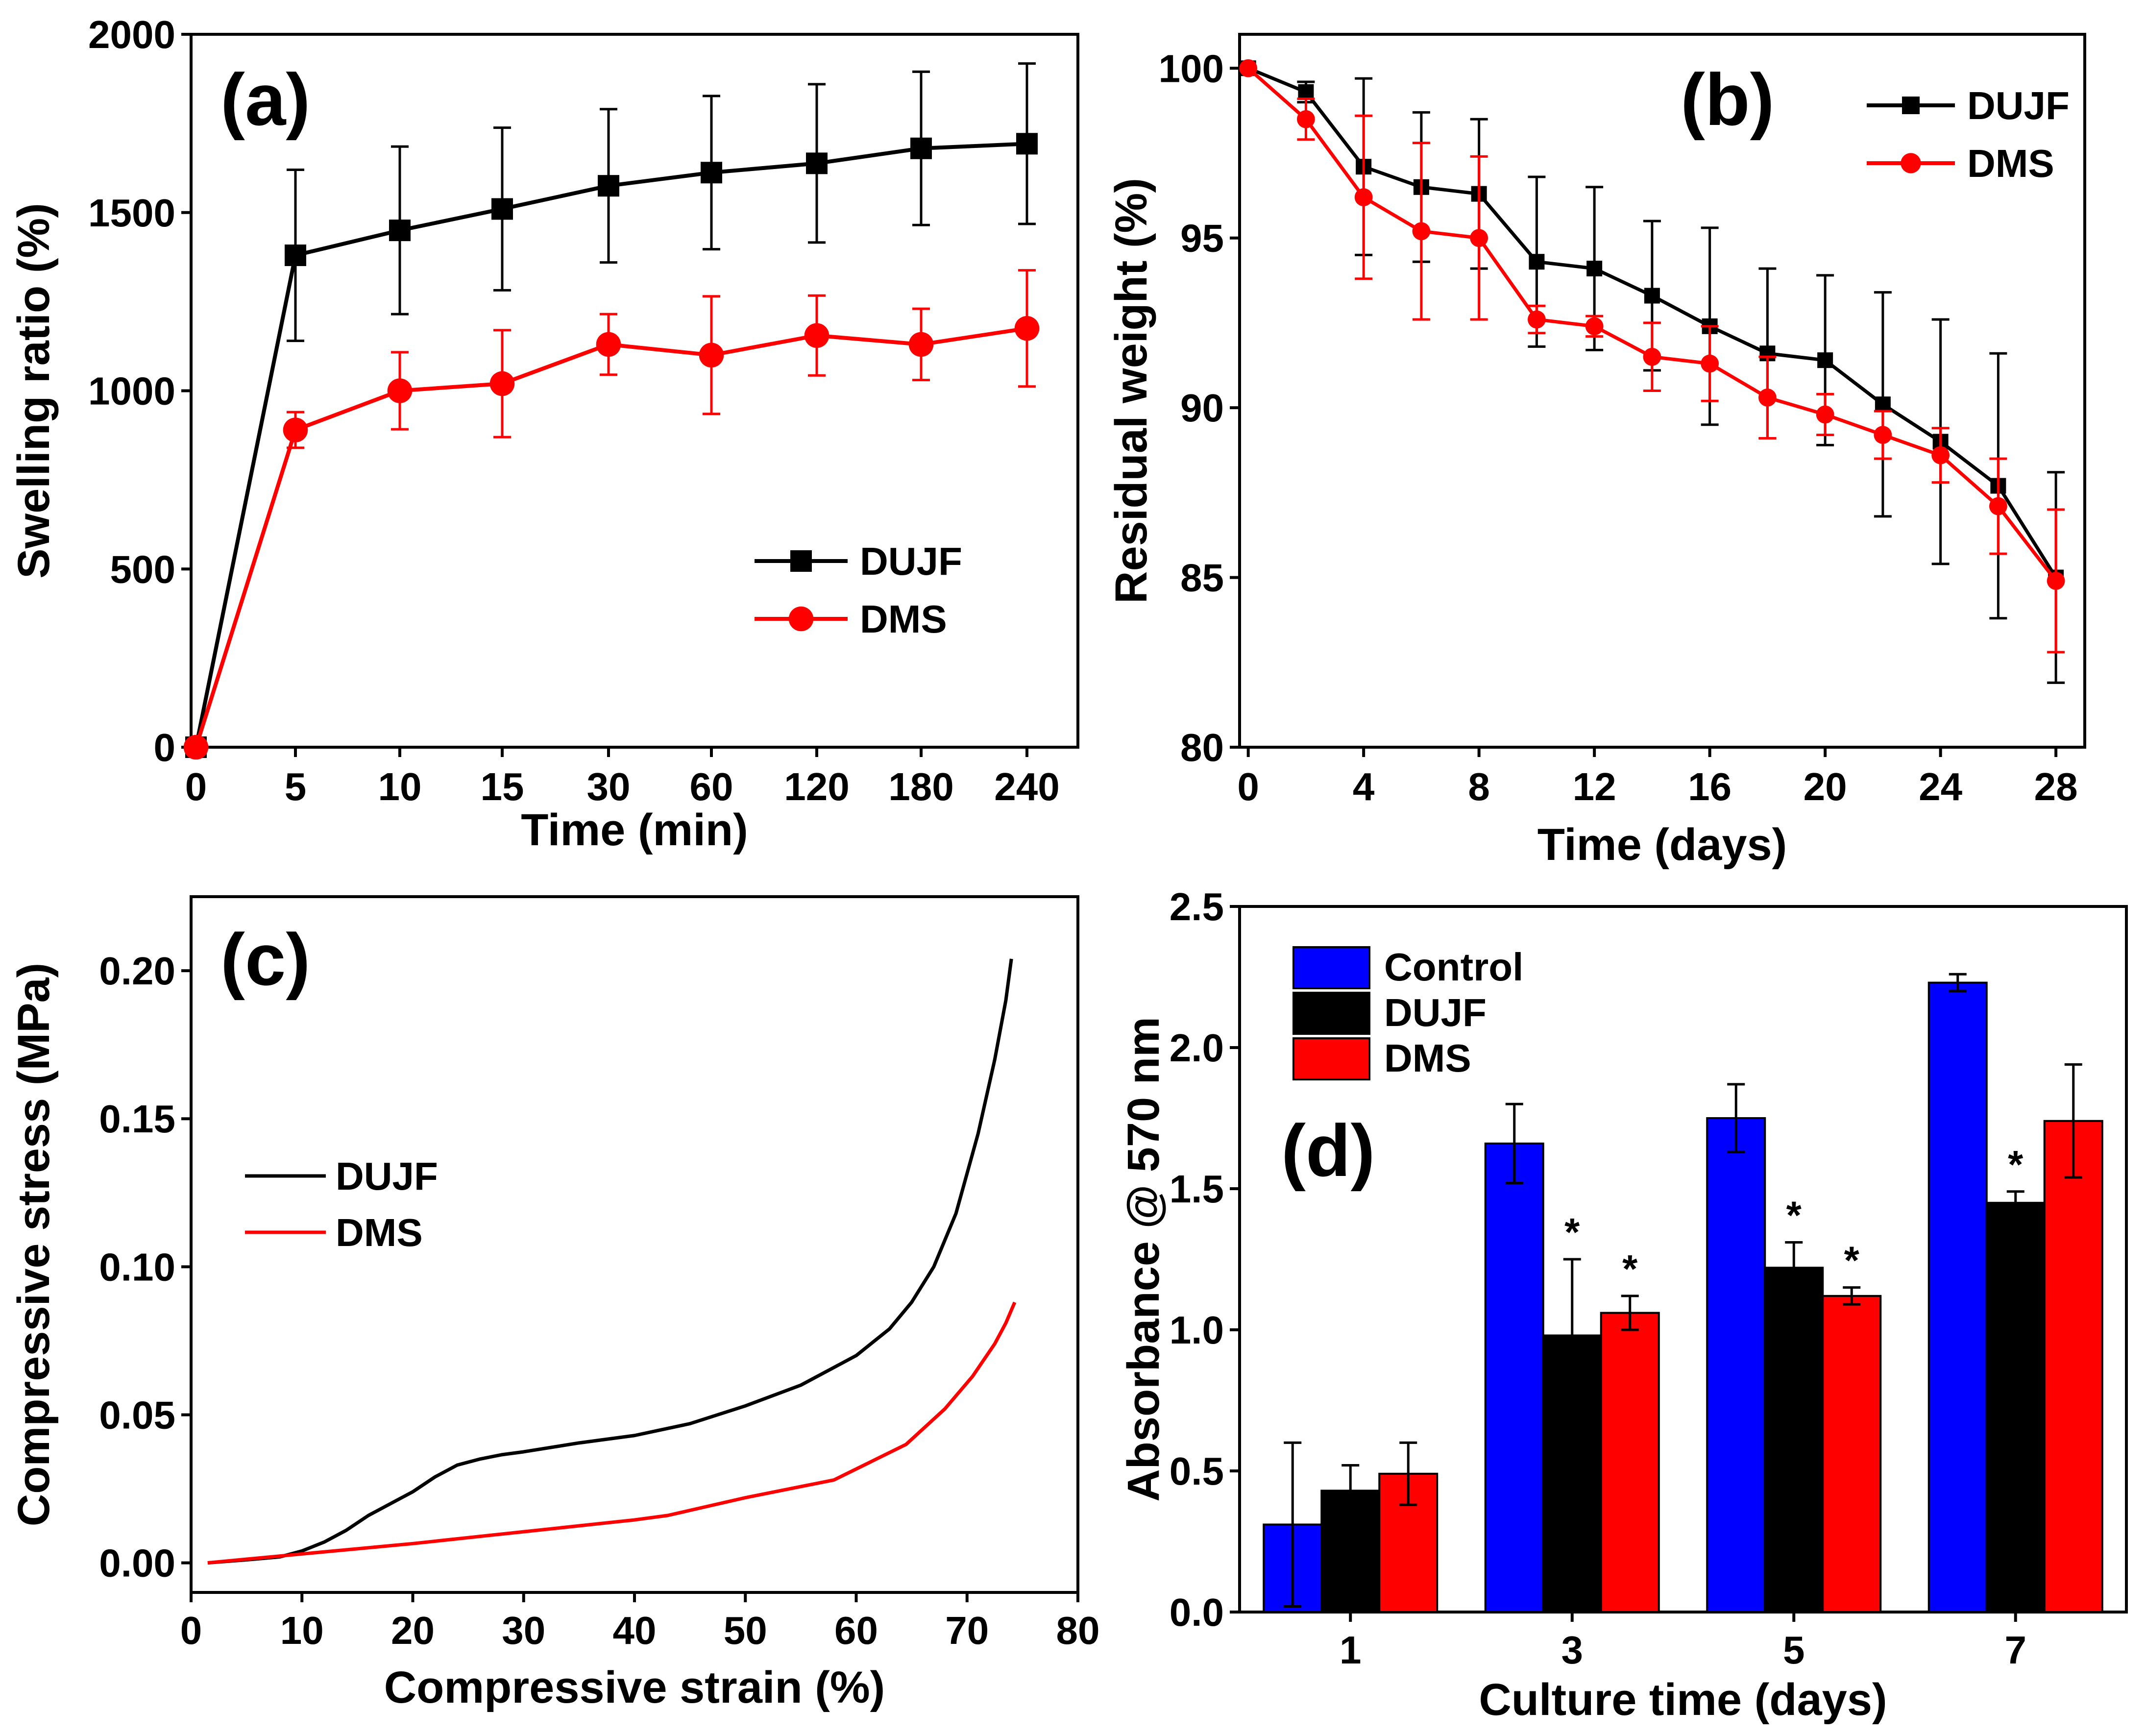 The width and height of the screenshot is (2146, 1736). Describe the element at coordinates (387, 1176) in the screenshot. I see `legend-label-dujf-c: DUJF` at that location.